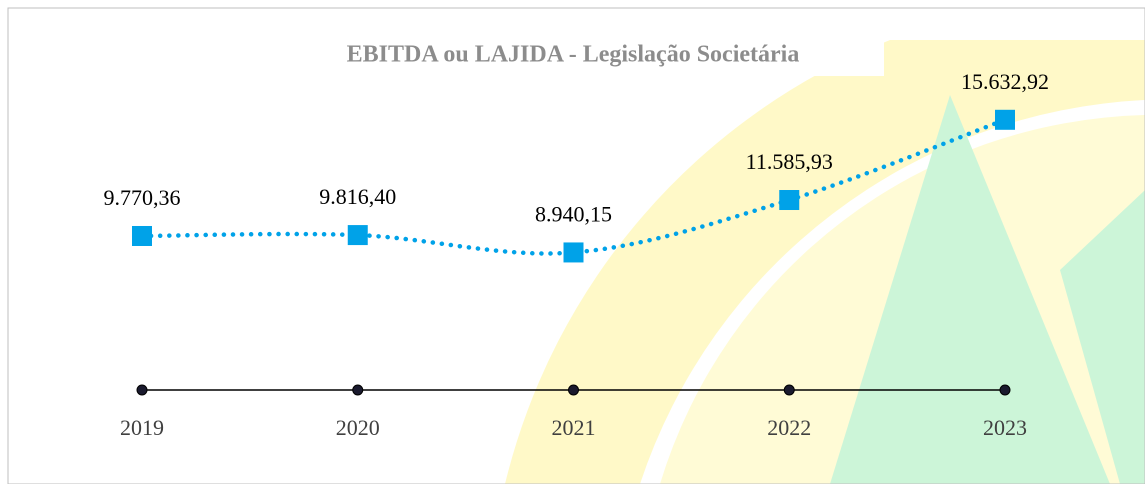 The height and width of the screenshot is (484, 1145). What do you see at coordinates (573, 55) in the screenshot?
I see `chart-title: EBITDA ou LAJIDA - Legislação Societária` at bounding box center [573, 55].